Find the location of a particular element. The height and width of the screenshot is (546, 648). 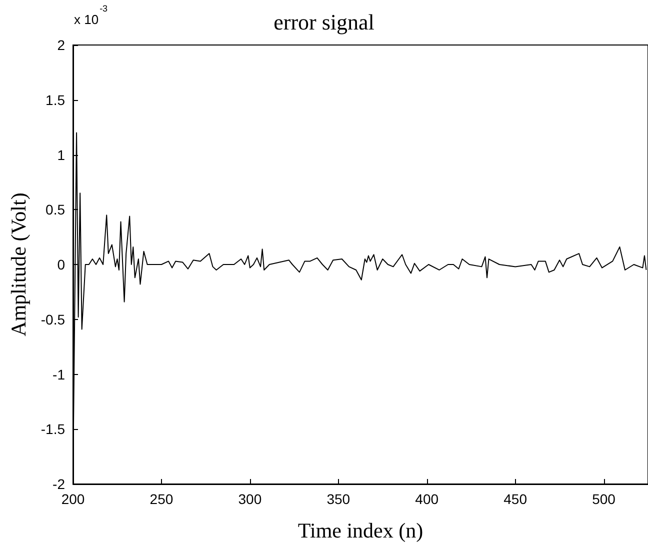

x-tick-label: 250 is located at coordinates (162, 499).